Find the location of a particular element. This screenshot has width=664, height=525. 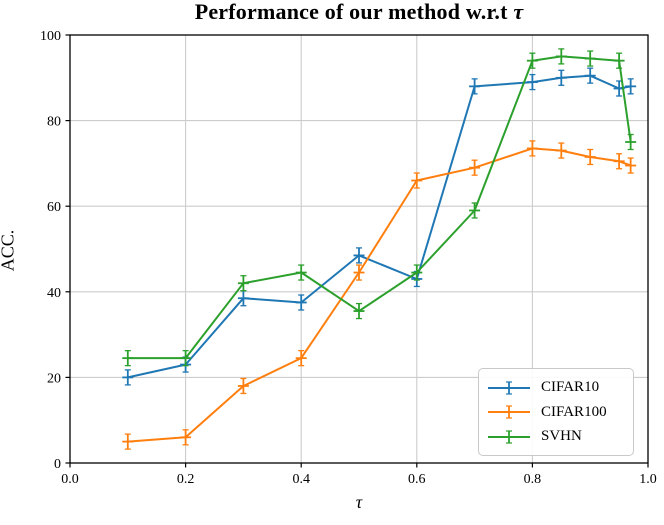

y-tick-label: 100 is located at coordinates (50, 36).